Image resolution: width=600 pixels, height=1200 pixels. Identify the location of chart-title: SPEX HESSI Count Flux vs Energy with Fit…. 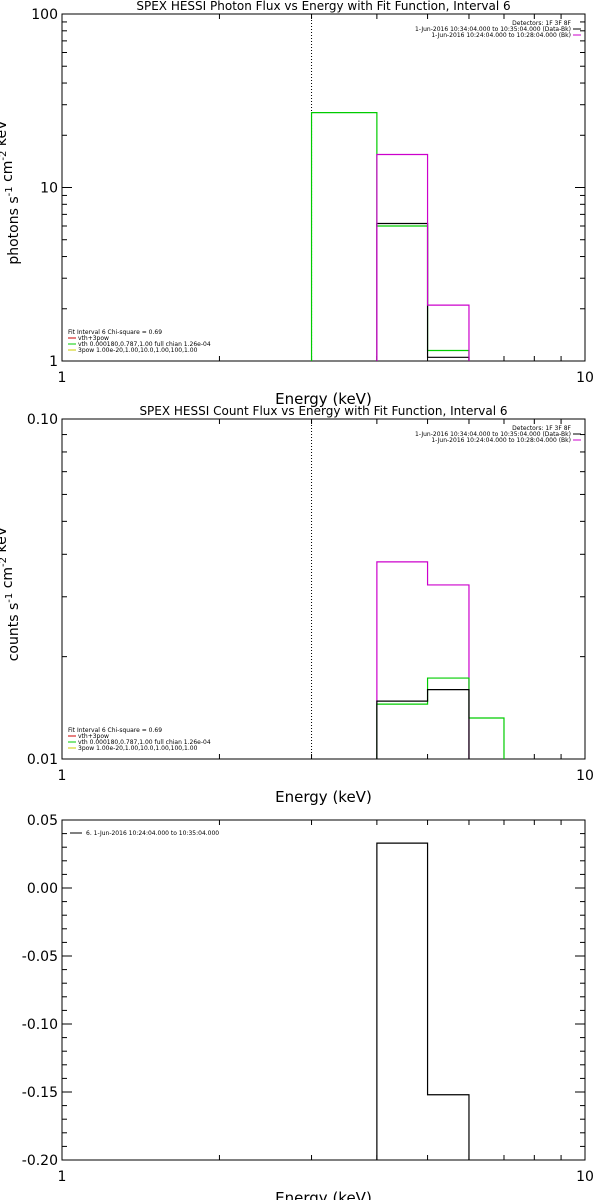
(323, 411).